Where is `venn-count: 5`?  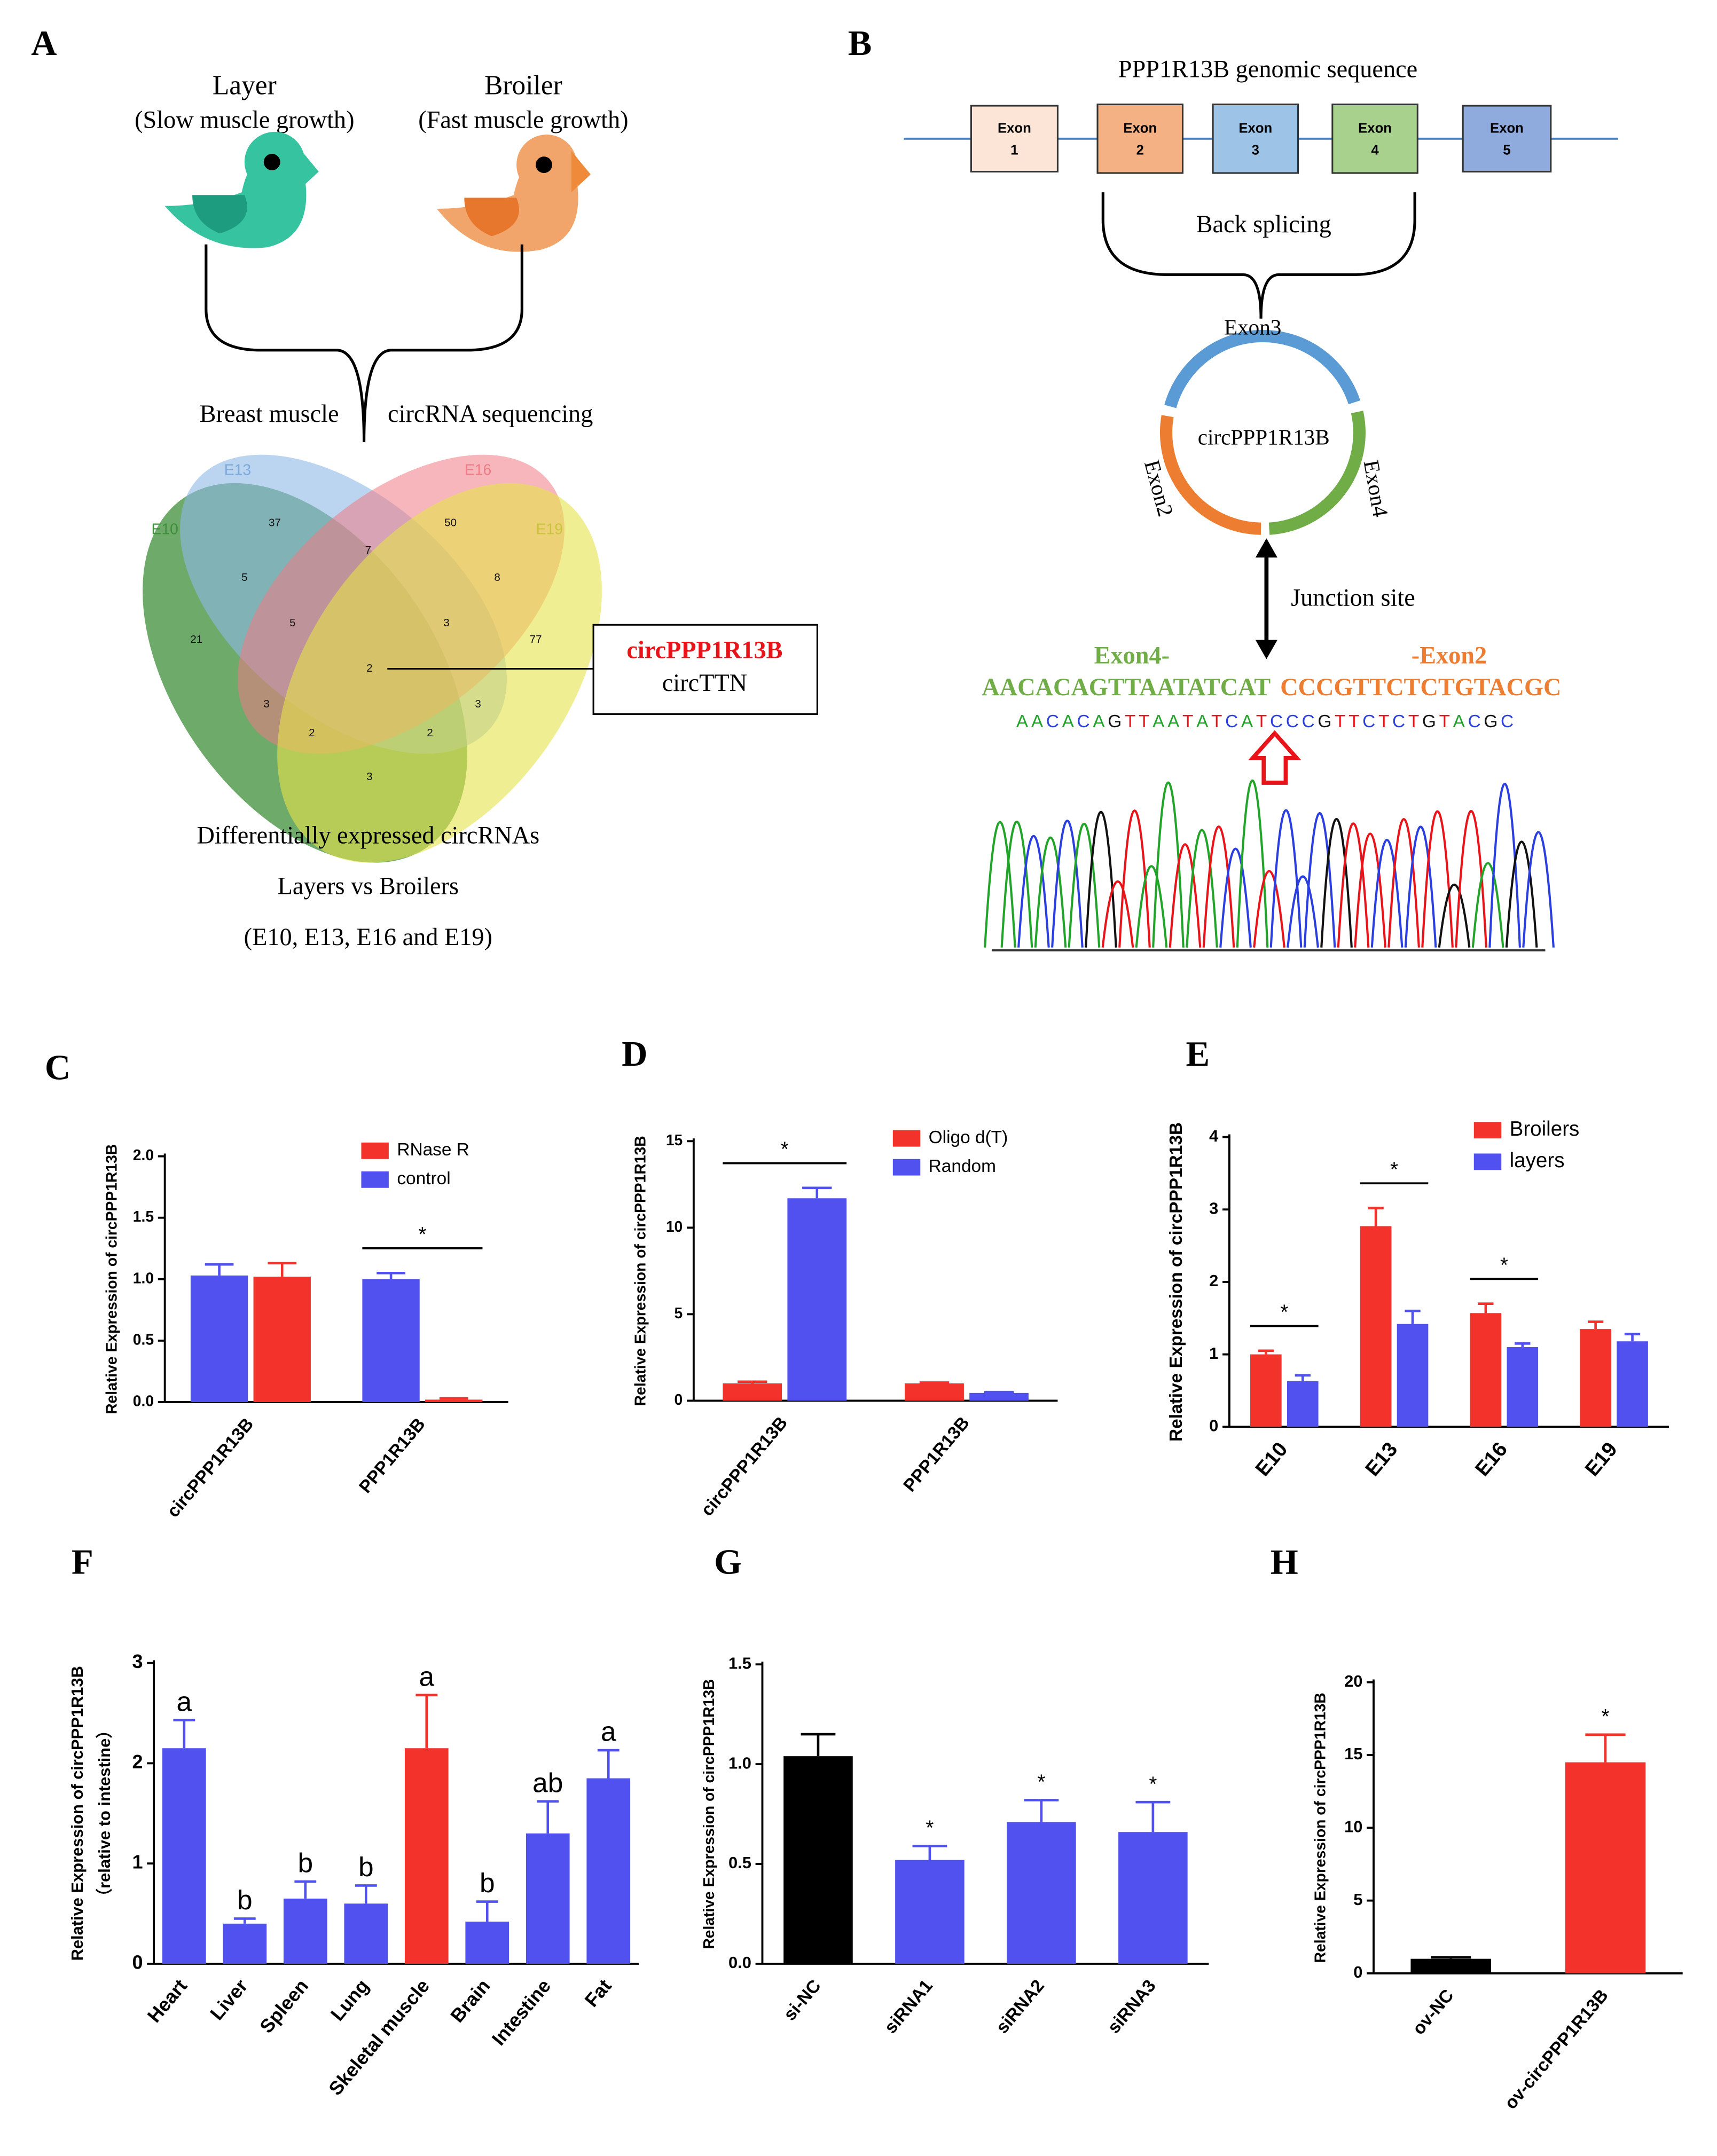 venn-count: 5 is located at coordinates (244, 577).